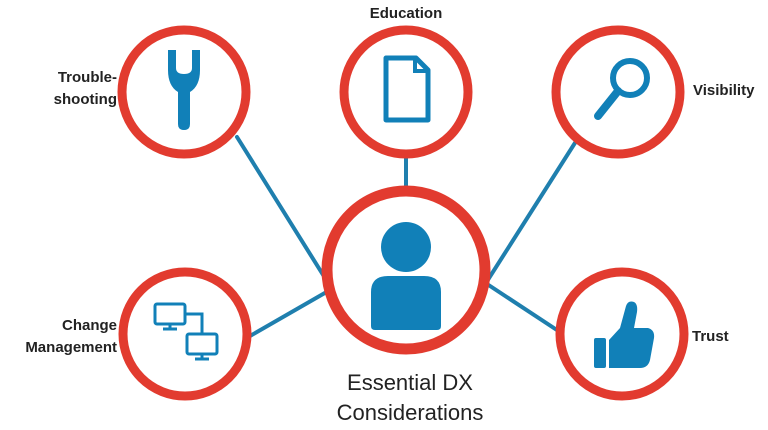  I want to click on change-management-ring, so click(185, 334).